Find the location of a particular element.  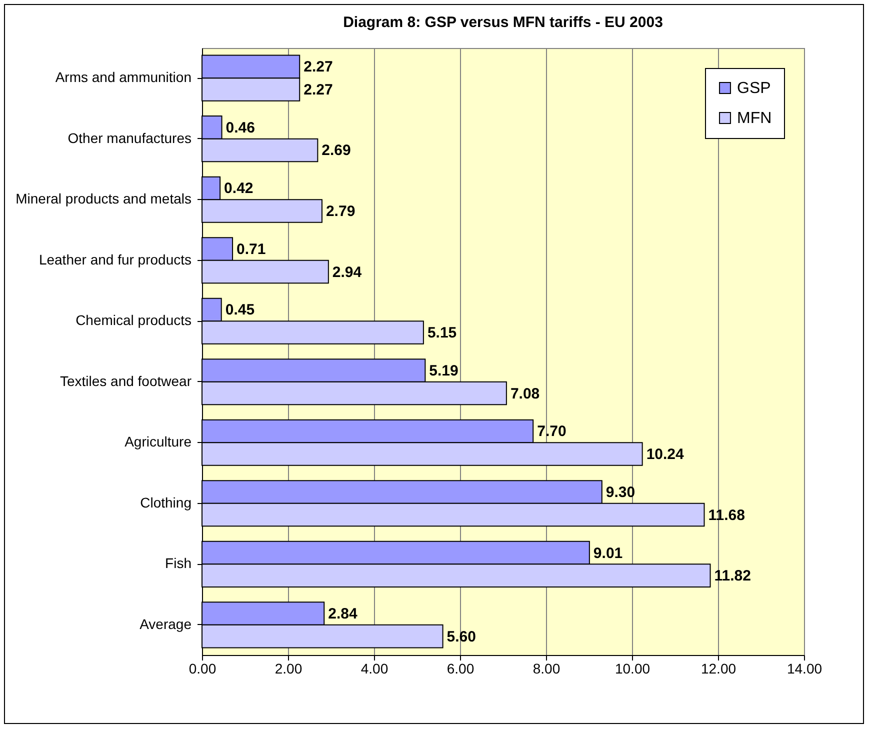

y-tick-label: Other manufactures is located at coordinates (130, 138).